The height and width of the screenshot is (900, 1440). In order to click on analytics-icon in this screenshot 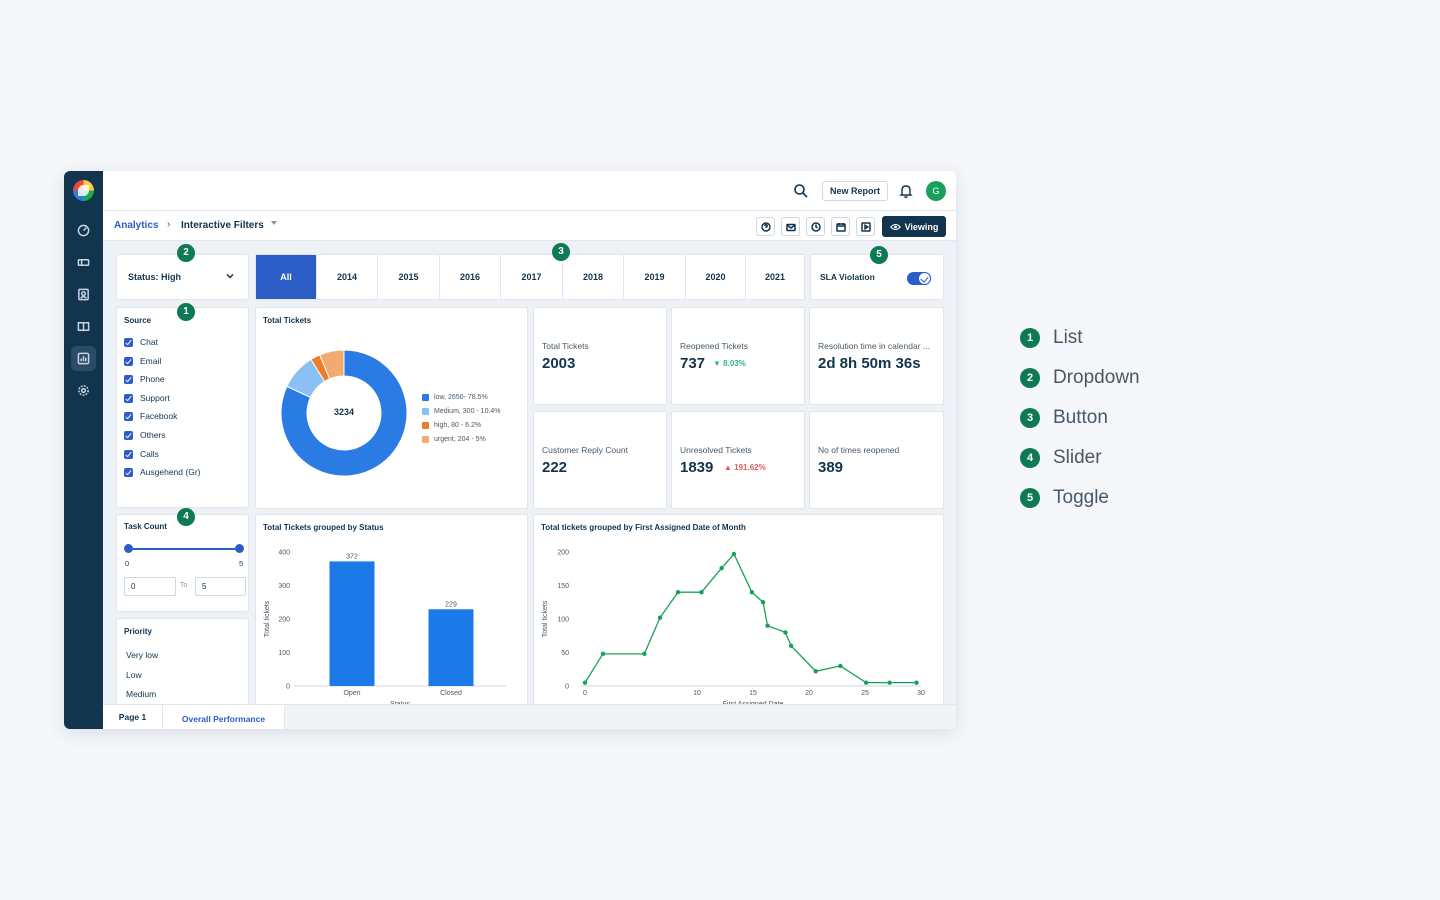, I will do `click(83, 358)`.